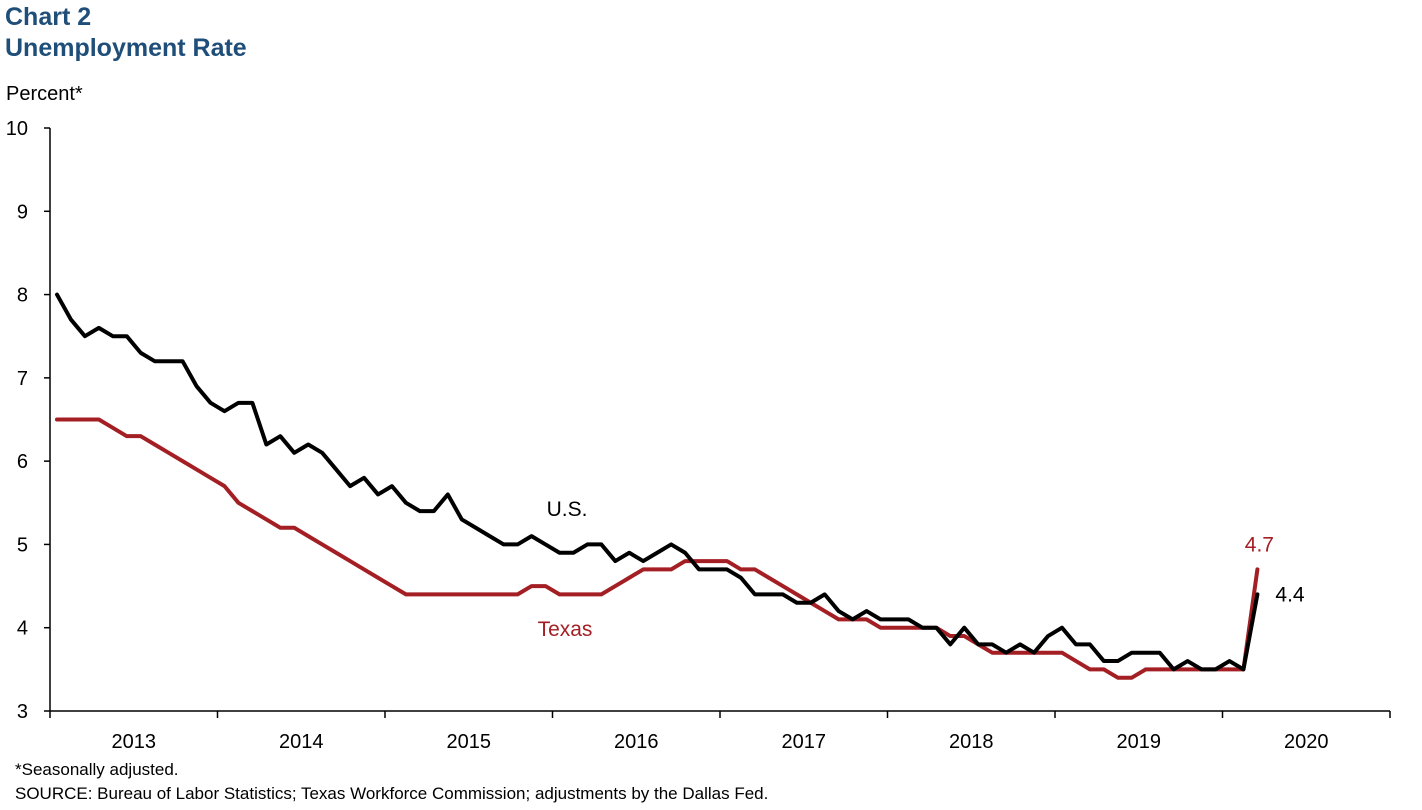  I want to click on x-tick-label: 2019, so click(1139, 742).